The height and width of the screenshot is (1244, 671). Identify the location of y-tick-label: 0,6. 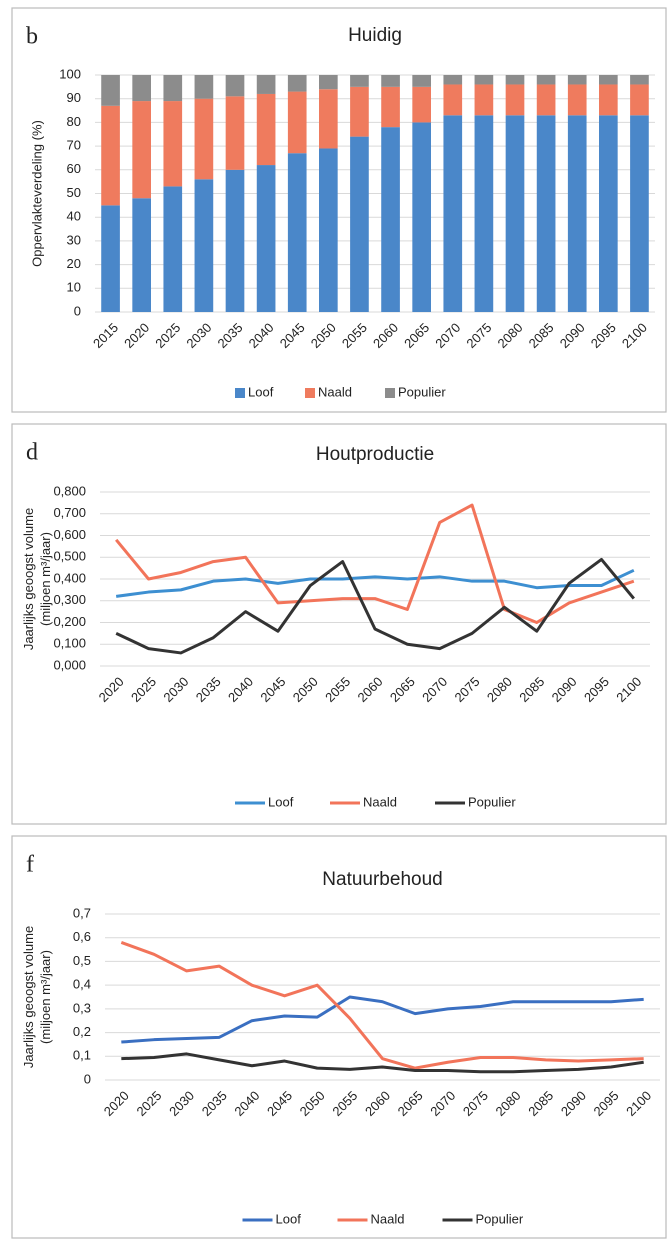
(82, 936).